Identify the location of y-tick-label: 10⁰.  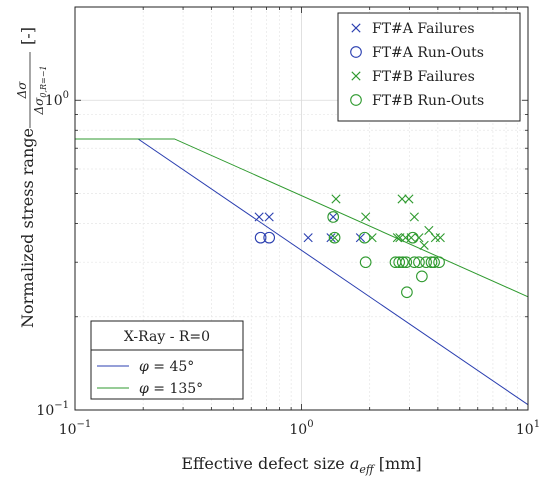
(57, 99).